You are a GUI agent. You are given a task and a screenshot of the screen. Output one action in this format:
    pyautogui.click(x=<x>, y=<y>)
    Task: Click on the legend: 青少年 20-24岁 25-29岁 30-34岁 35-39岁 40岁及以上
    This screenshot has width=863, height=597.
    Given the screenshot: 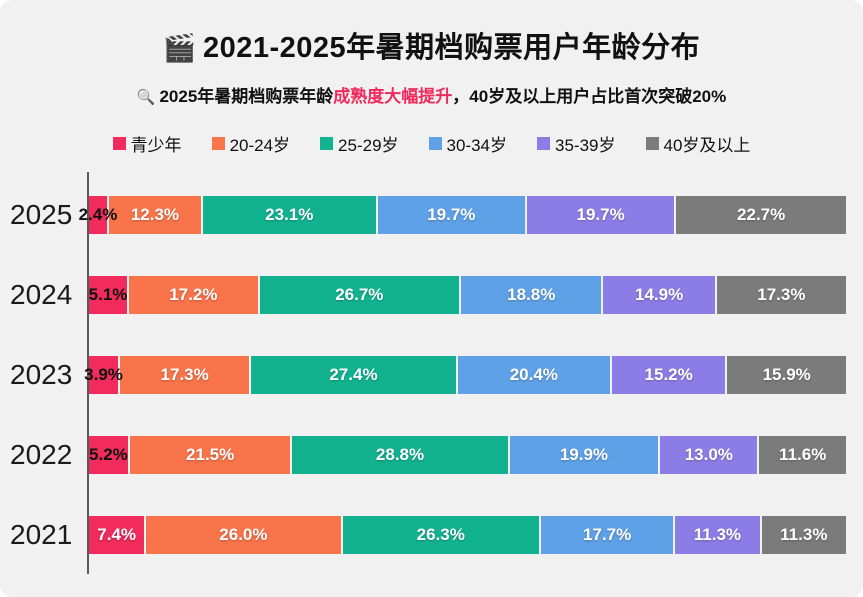 What is the action you would take?
    pyautogui.click(x=431, y=143)
    